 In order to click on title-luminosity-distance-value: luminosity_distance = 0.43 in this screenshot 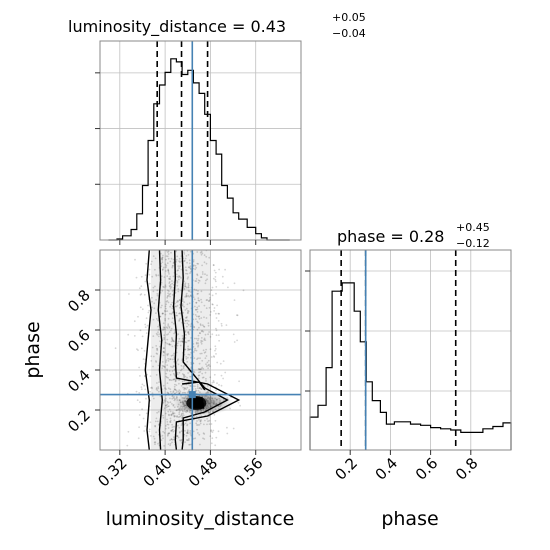, I will do `click(177, 27)`.